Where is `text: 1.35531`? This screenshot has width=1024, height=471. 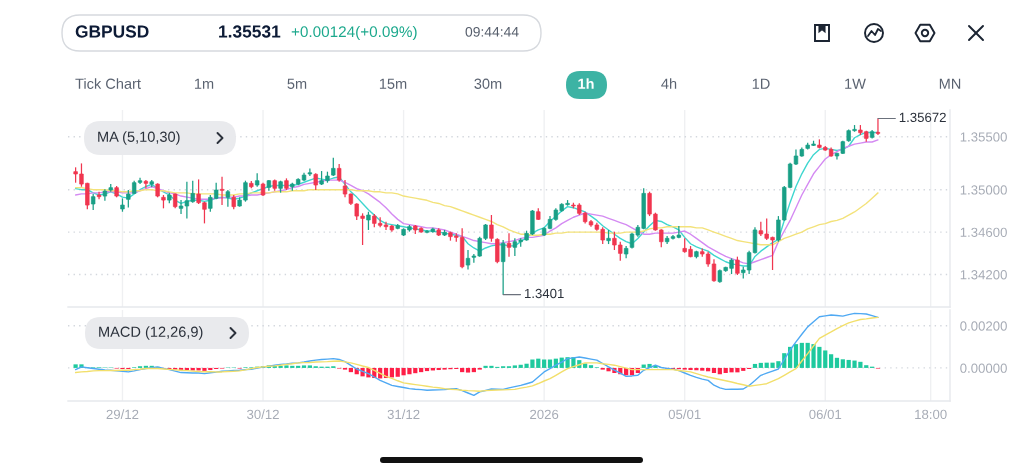 text: 1.35531 is located at coordinates (250, 31).